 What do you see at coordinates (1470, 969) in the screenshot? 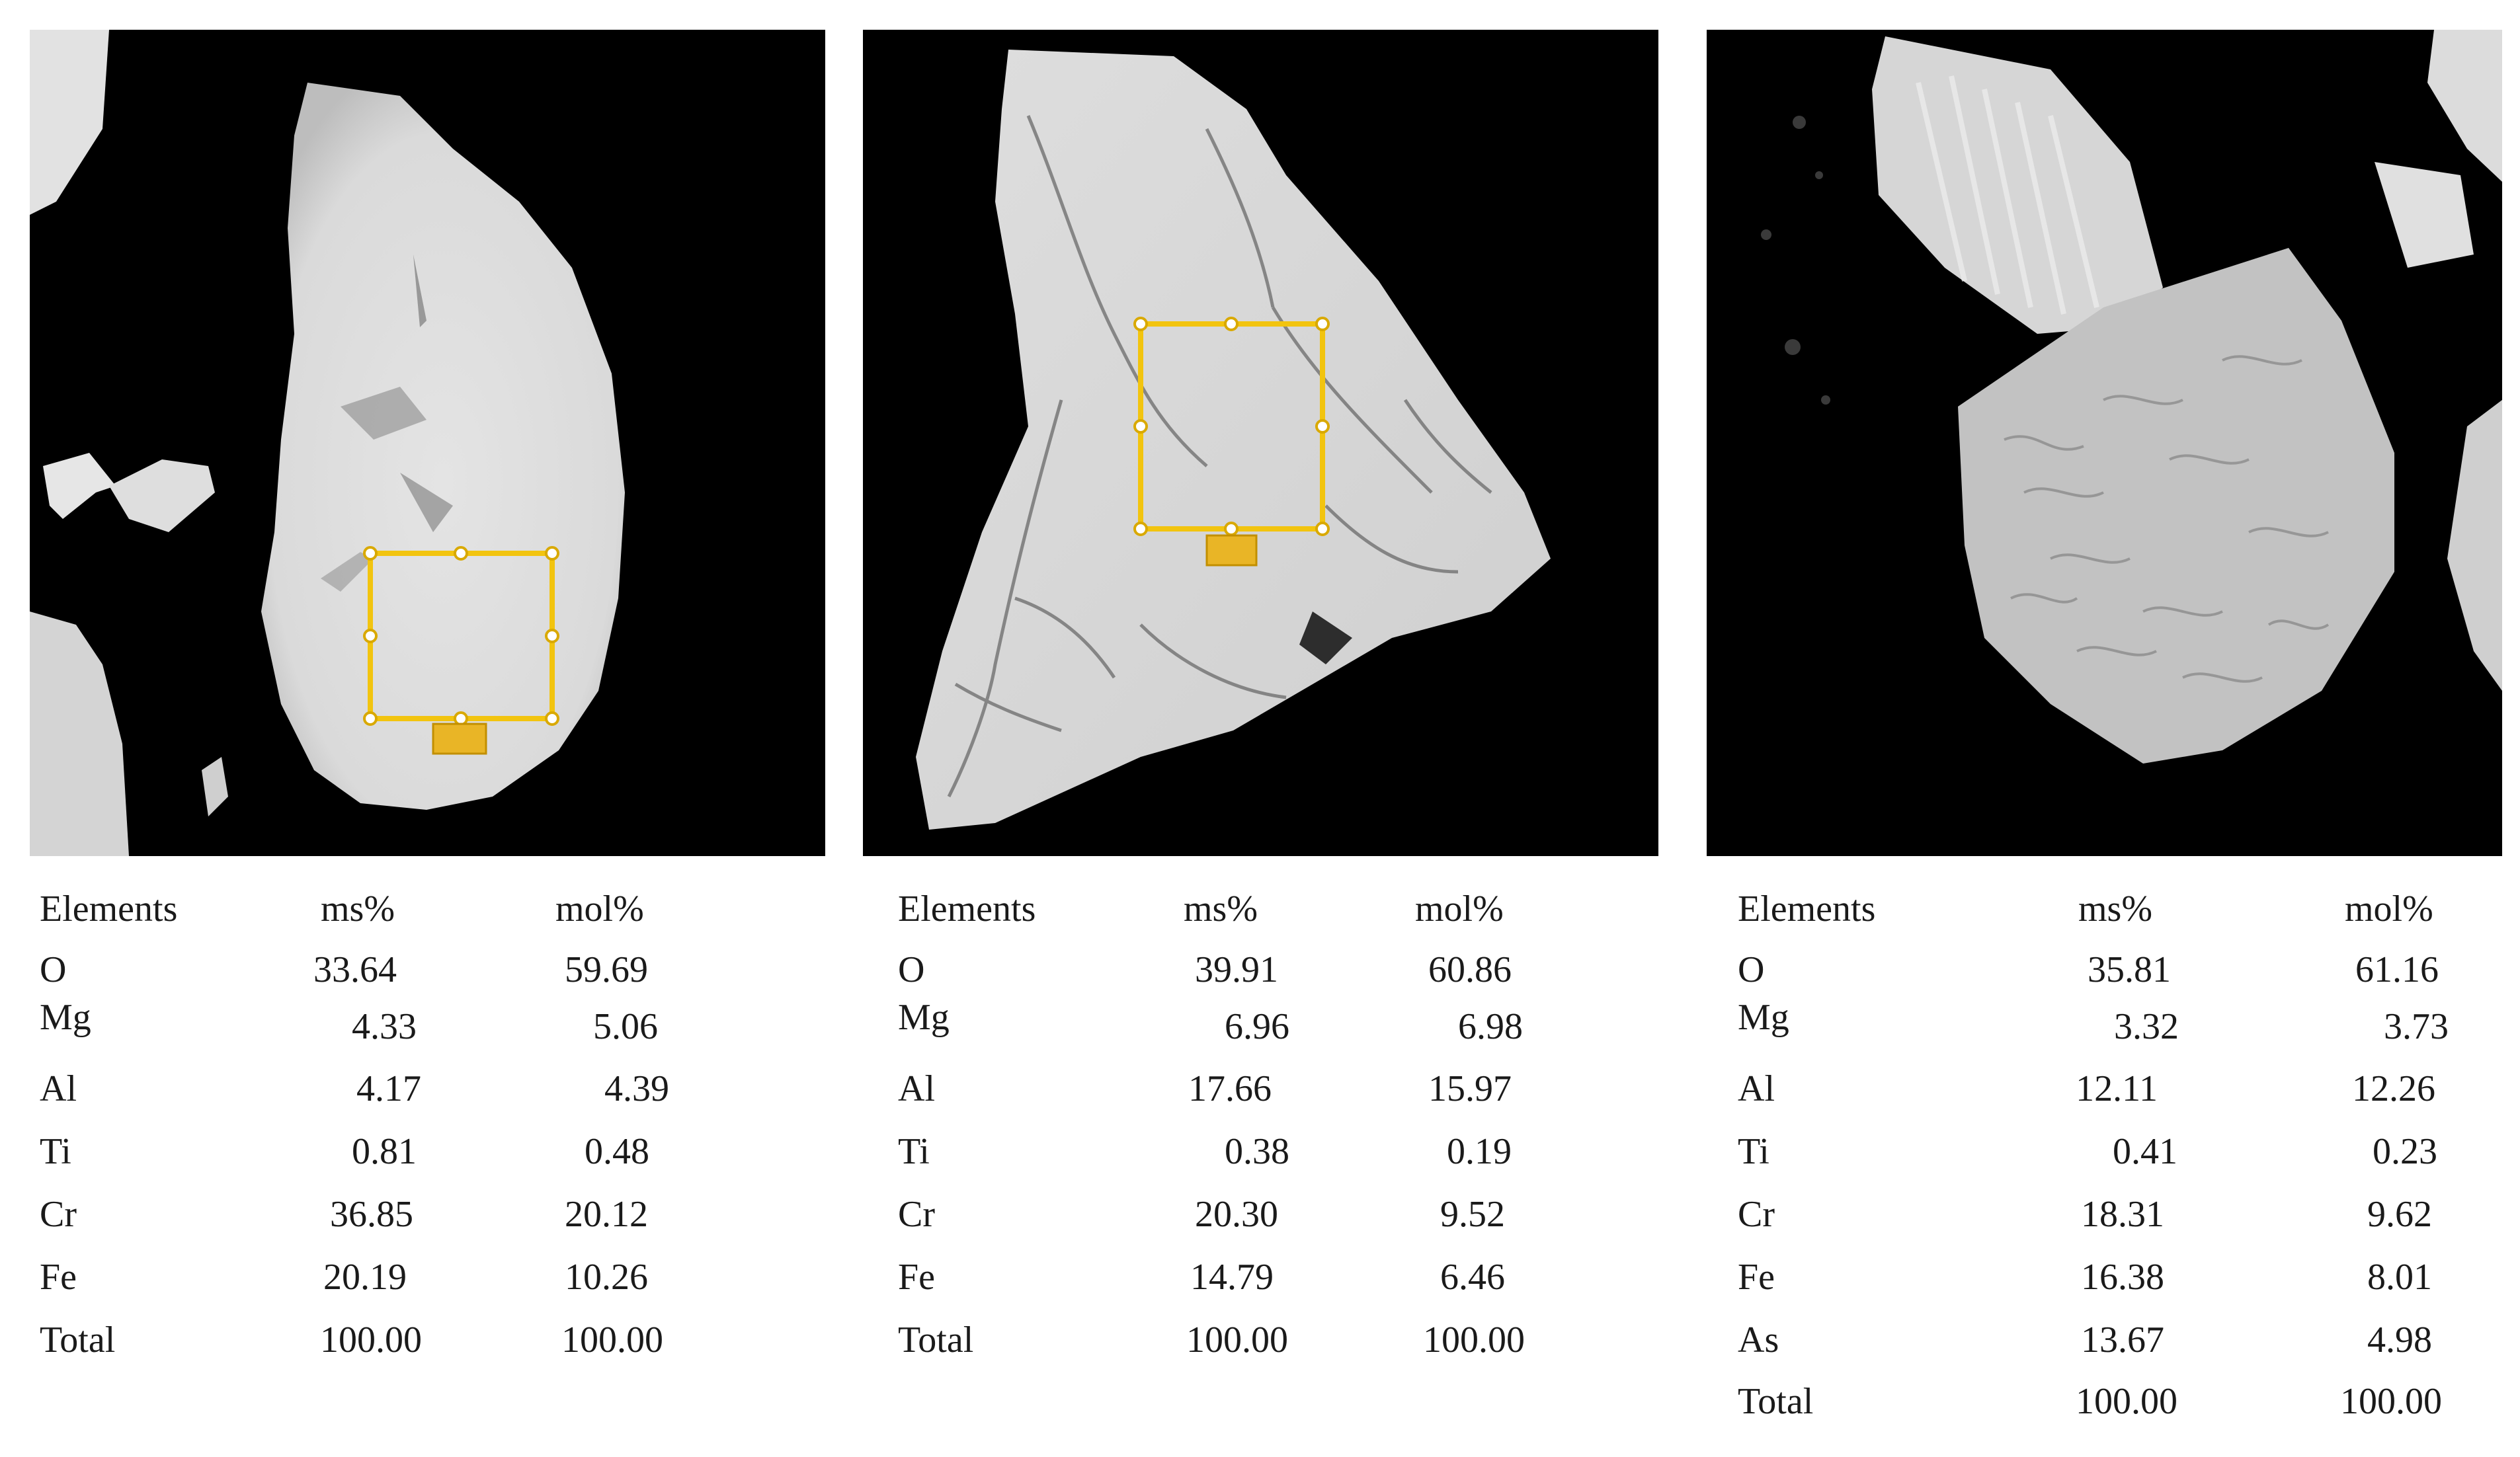
I see `mol-value: 60.86` at bounding box center [1470, 969].